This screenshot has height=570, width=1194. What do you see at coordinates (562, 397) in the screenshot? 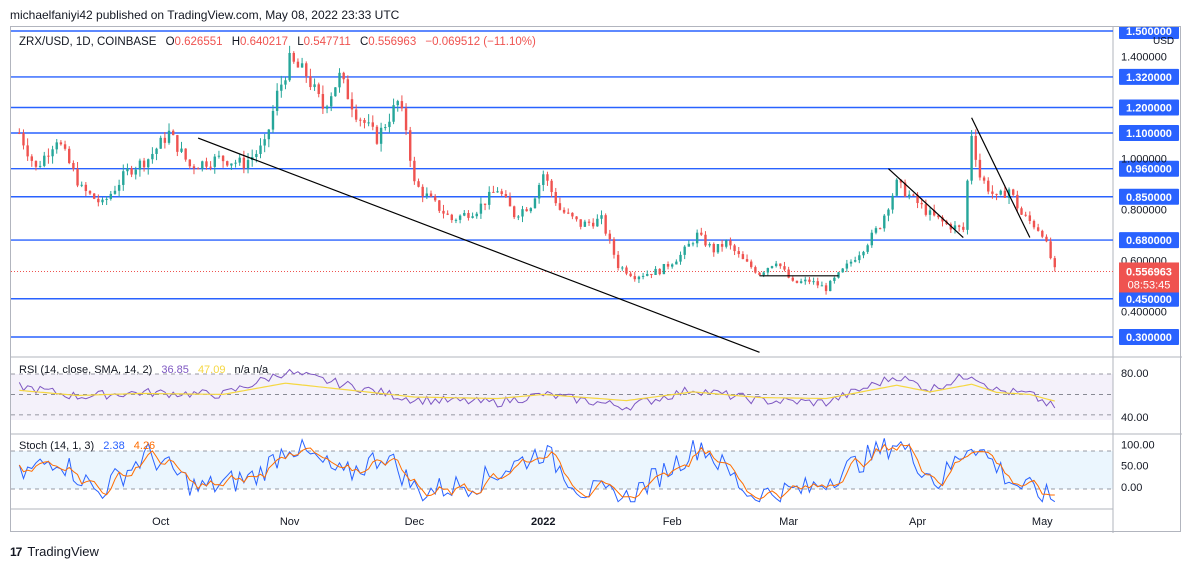
I see `rsi-band` at bounding box center [562, 397].